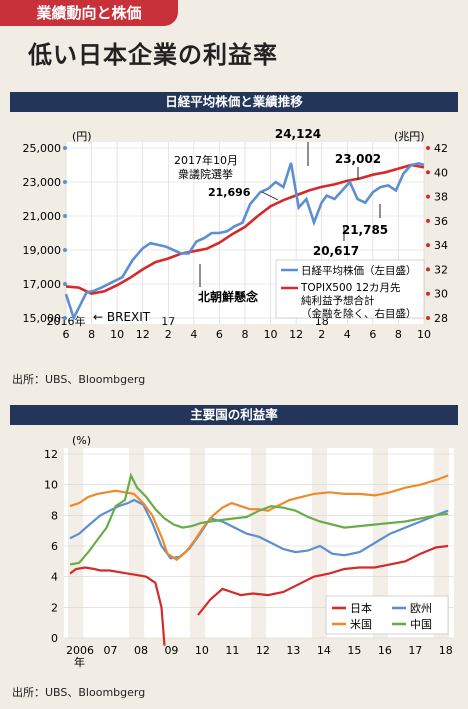 The width and height of the screenshot is (468, 709). Describe the element at coordinates (441, 197) in the screenshot. I see `y-right-tick-label: 38` at that location.